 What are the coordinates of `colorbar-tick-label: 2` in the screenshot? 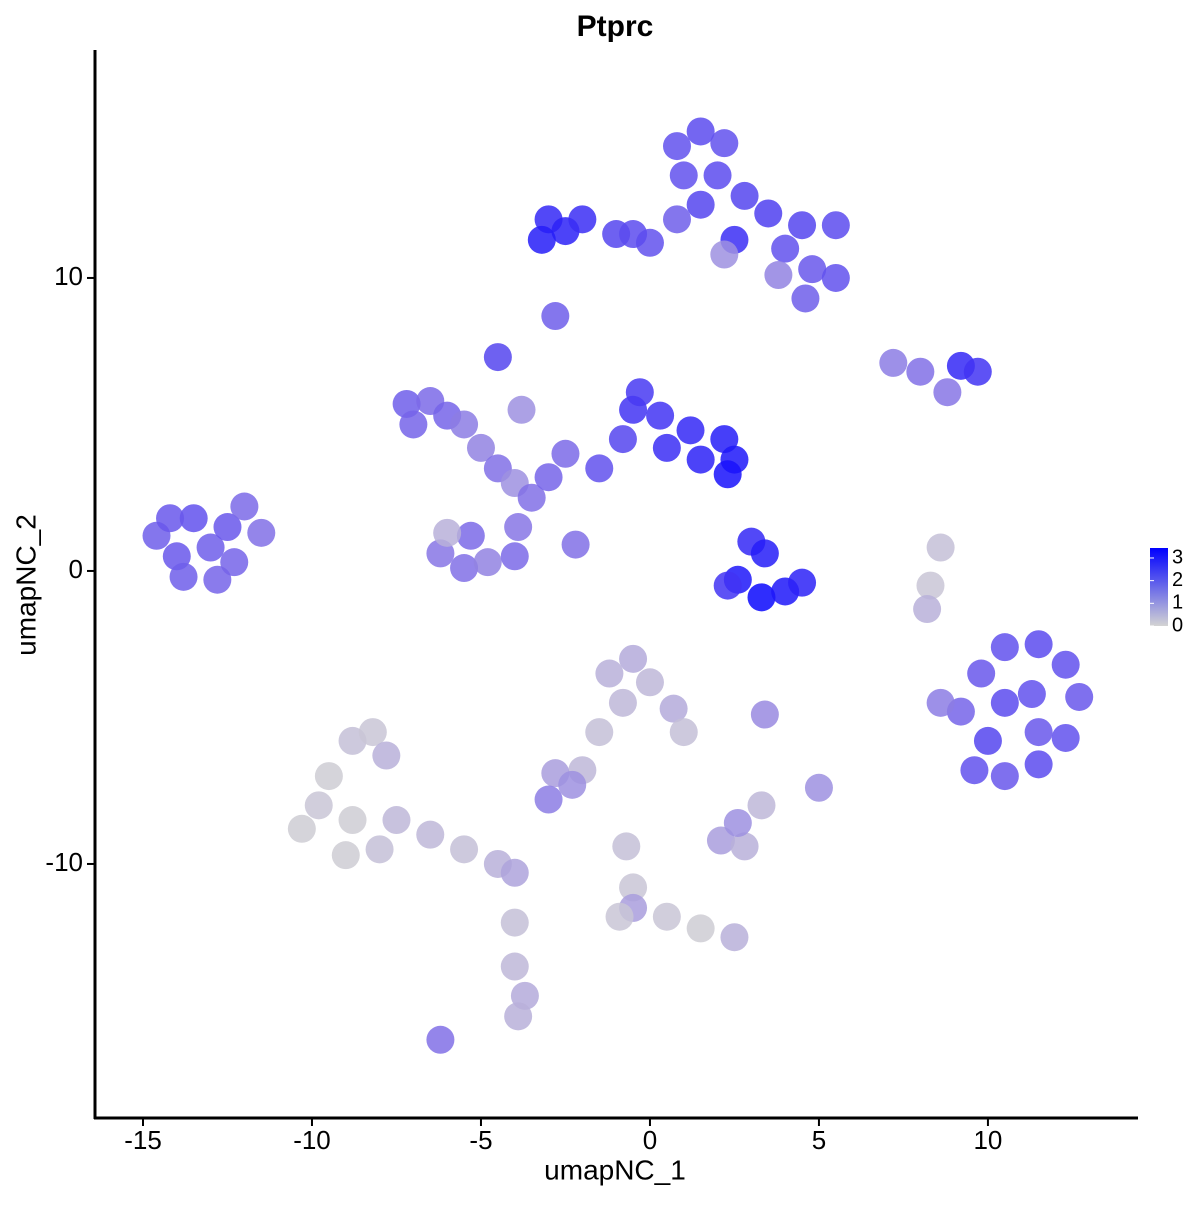 It's located at (1177, 580).